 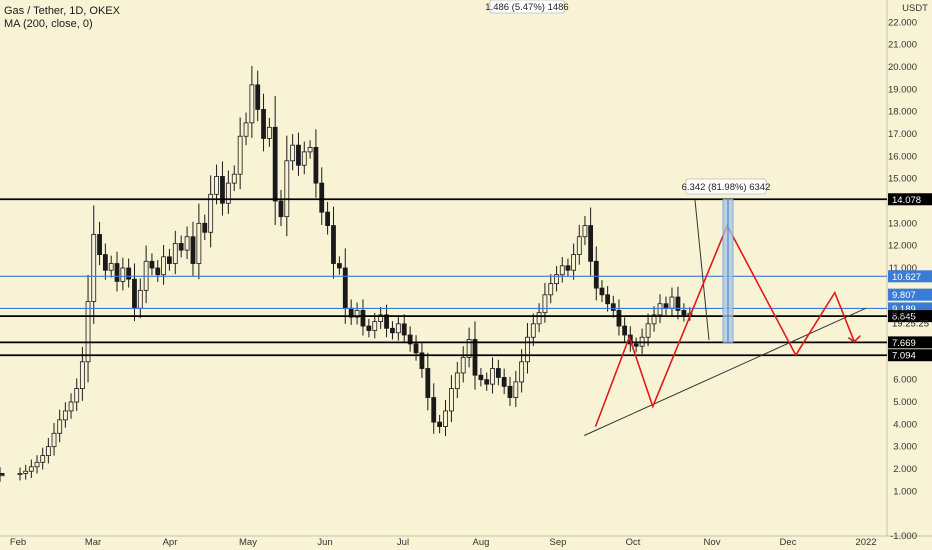 What do you see at coordinates (905, 402) in the screenshot?
I see `y-tick-label: 5.000` at bounding box center [905, 402].